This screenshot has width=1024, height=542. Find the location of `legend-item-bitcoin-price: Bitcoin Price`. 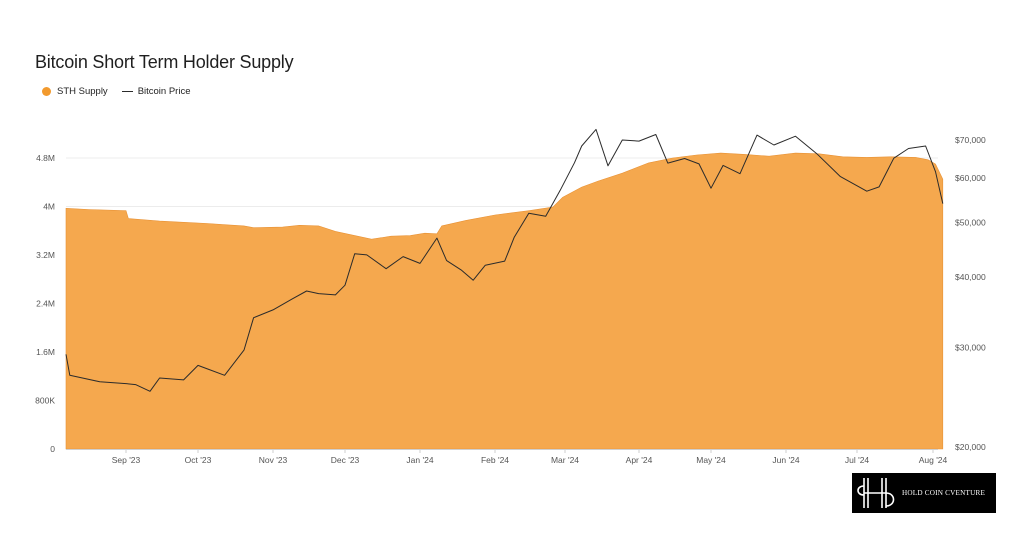

legend-item-bitcoin-price: Bitcoin Price is located at coordinates (156, 91).